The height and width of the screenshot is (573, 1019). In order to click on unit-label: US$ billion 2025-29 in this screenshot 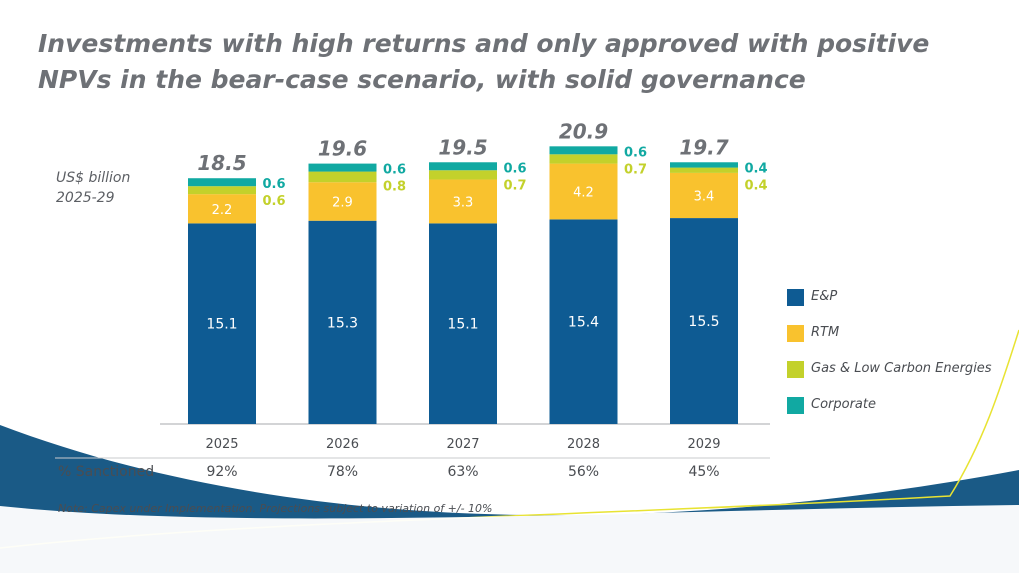, I will do `click(93, 188)`.